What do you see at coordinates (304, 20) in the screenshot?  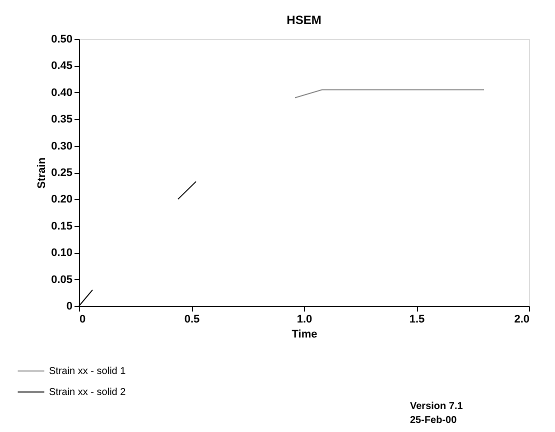 I see `chart-title: HSEM` at bounding box center [304, 20].